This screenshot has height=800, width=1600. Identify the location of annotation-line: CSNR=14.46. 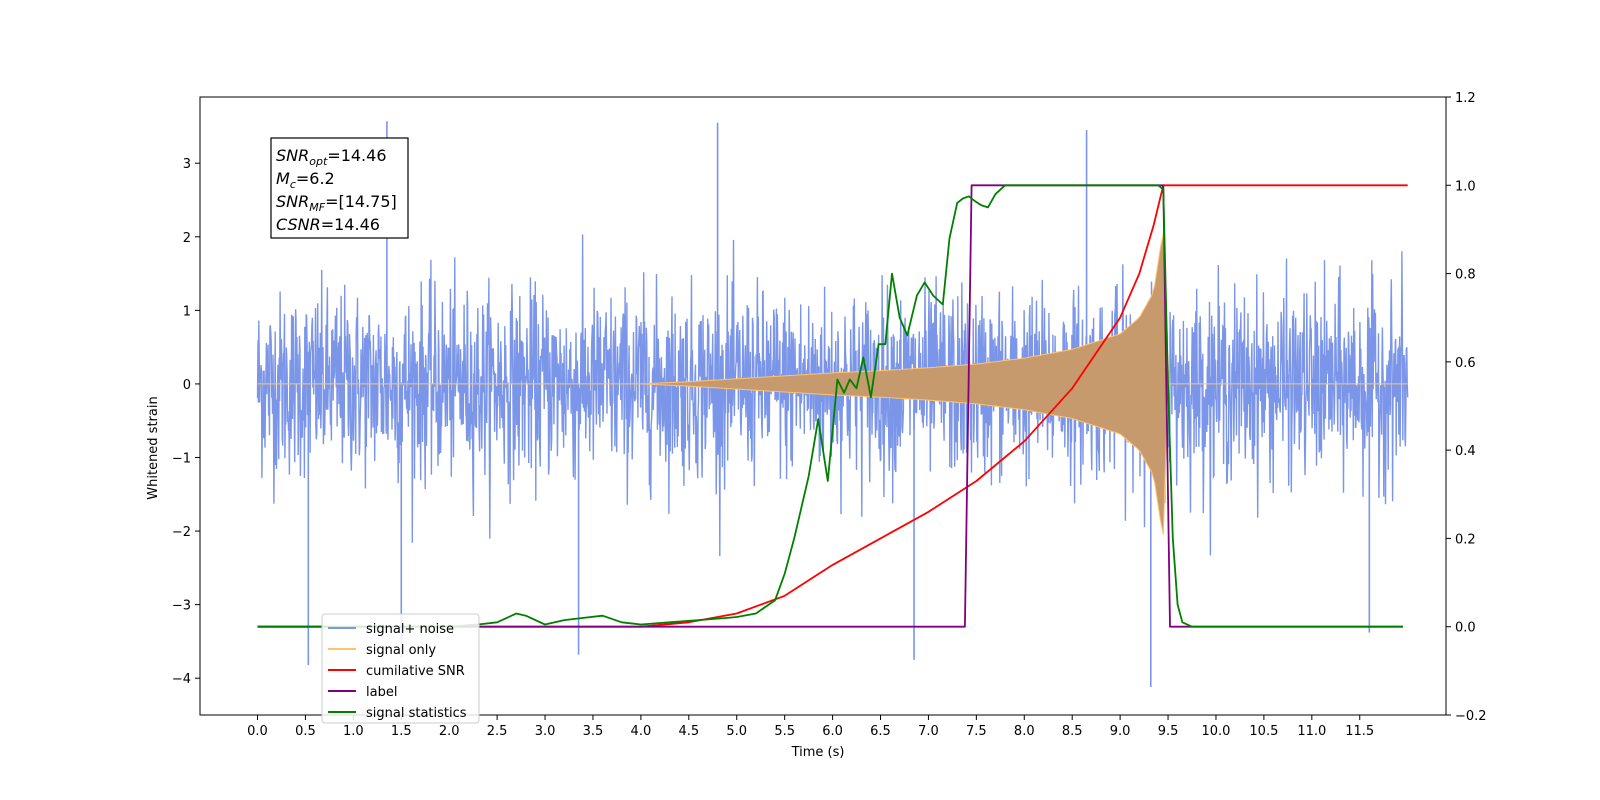
(328, 224).